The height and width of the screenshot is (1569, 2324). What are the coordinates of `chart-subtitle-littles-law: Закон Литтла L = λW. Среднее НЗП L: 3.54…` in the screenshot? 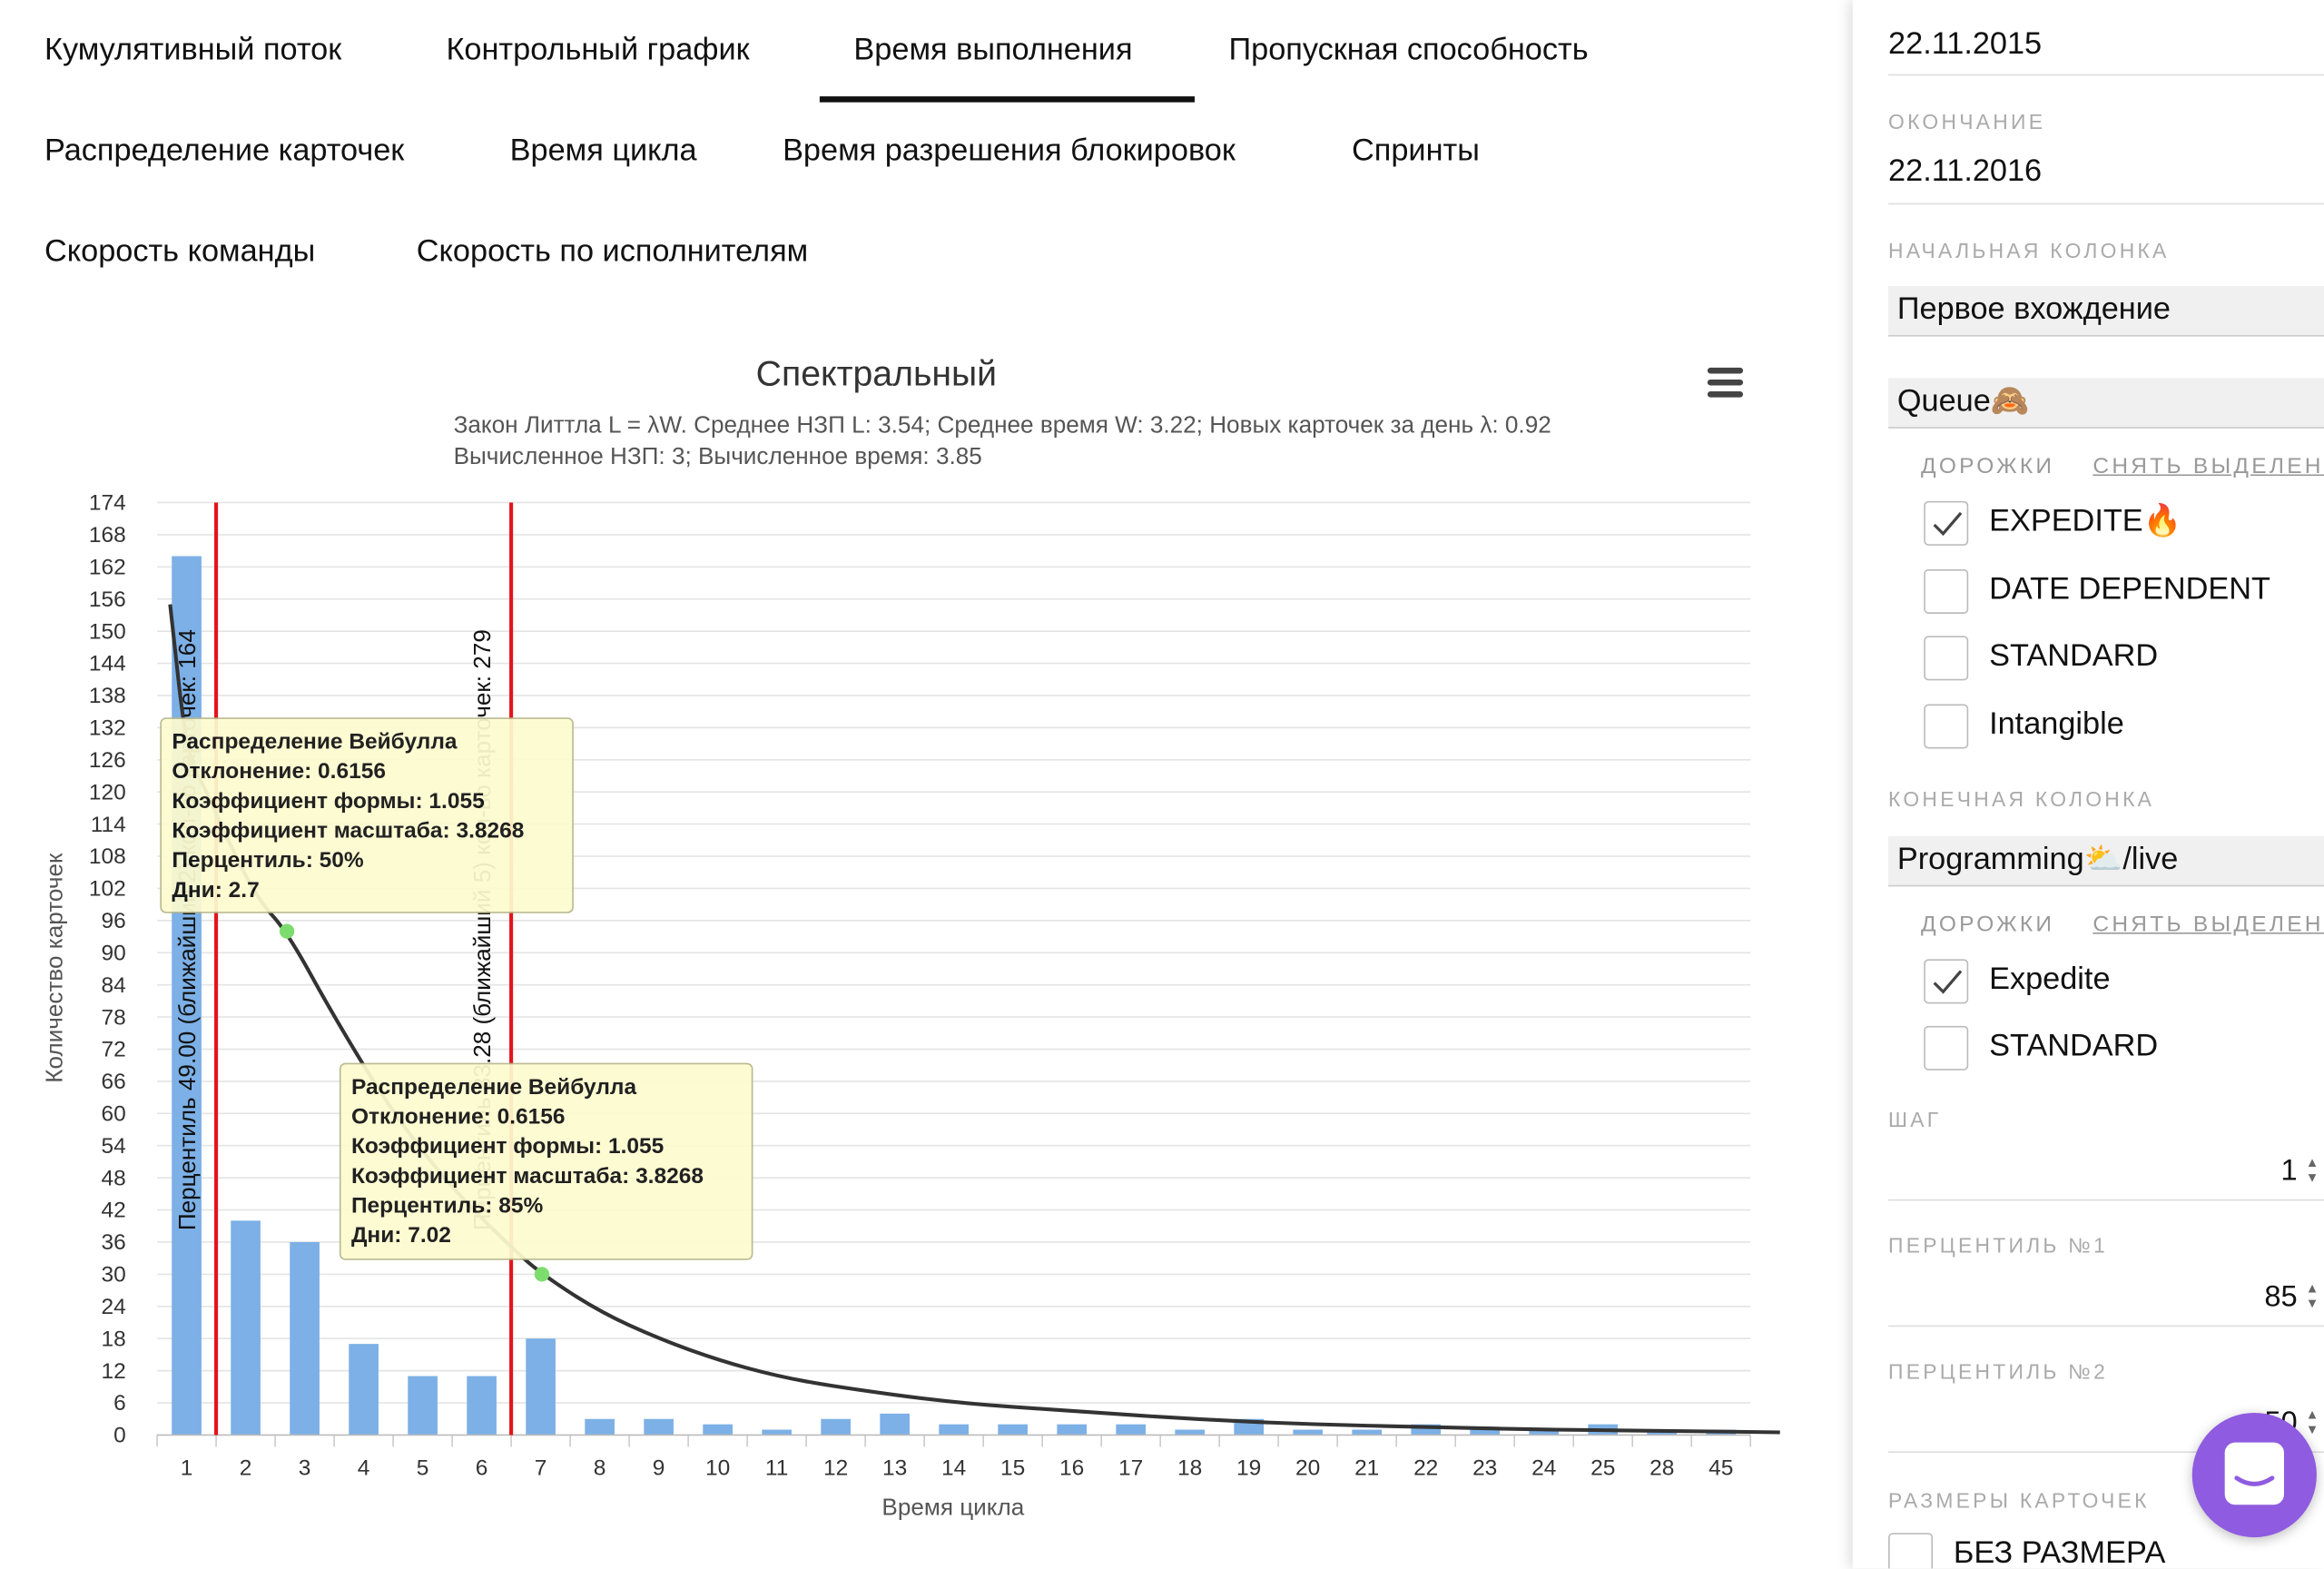 It's located at (1002, 426).